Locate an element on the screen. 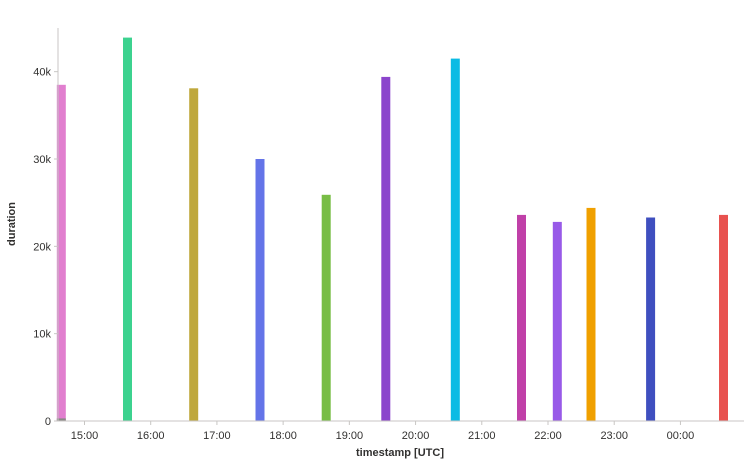 The width and height of the screenshot is (749, 464). x-tick-label: 23:00 is located at coordinates (614, 436).